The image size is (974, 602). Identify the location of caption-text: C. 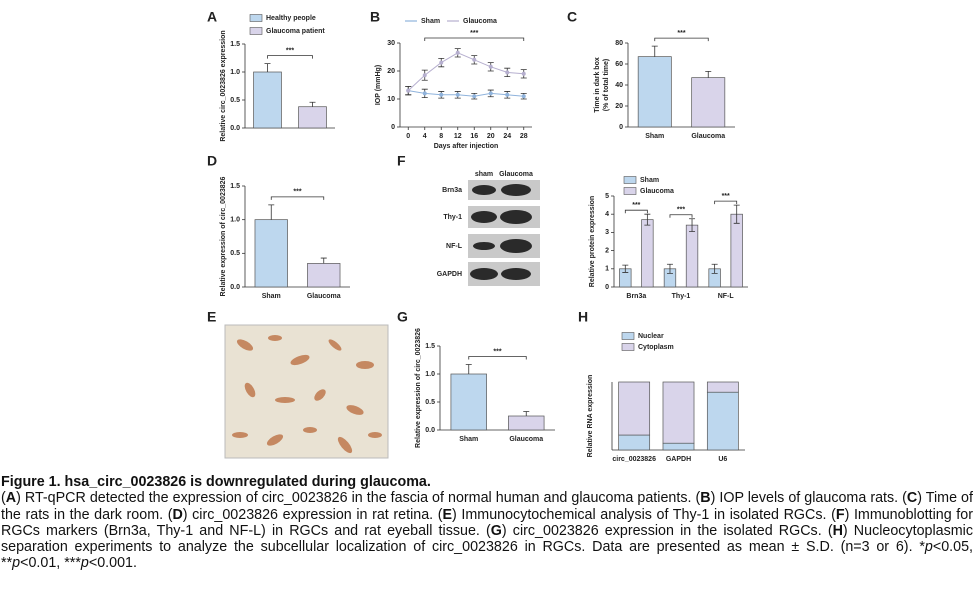
(912, 498).